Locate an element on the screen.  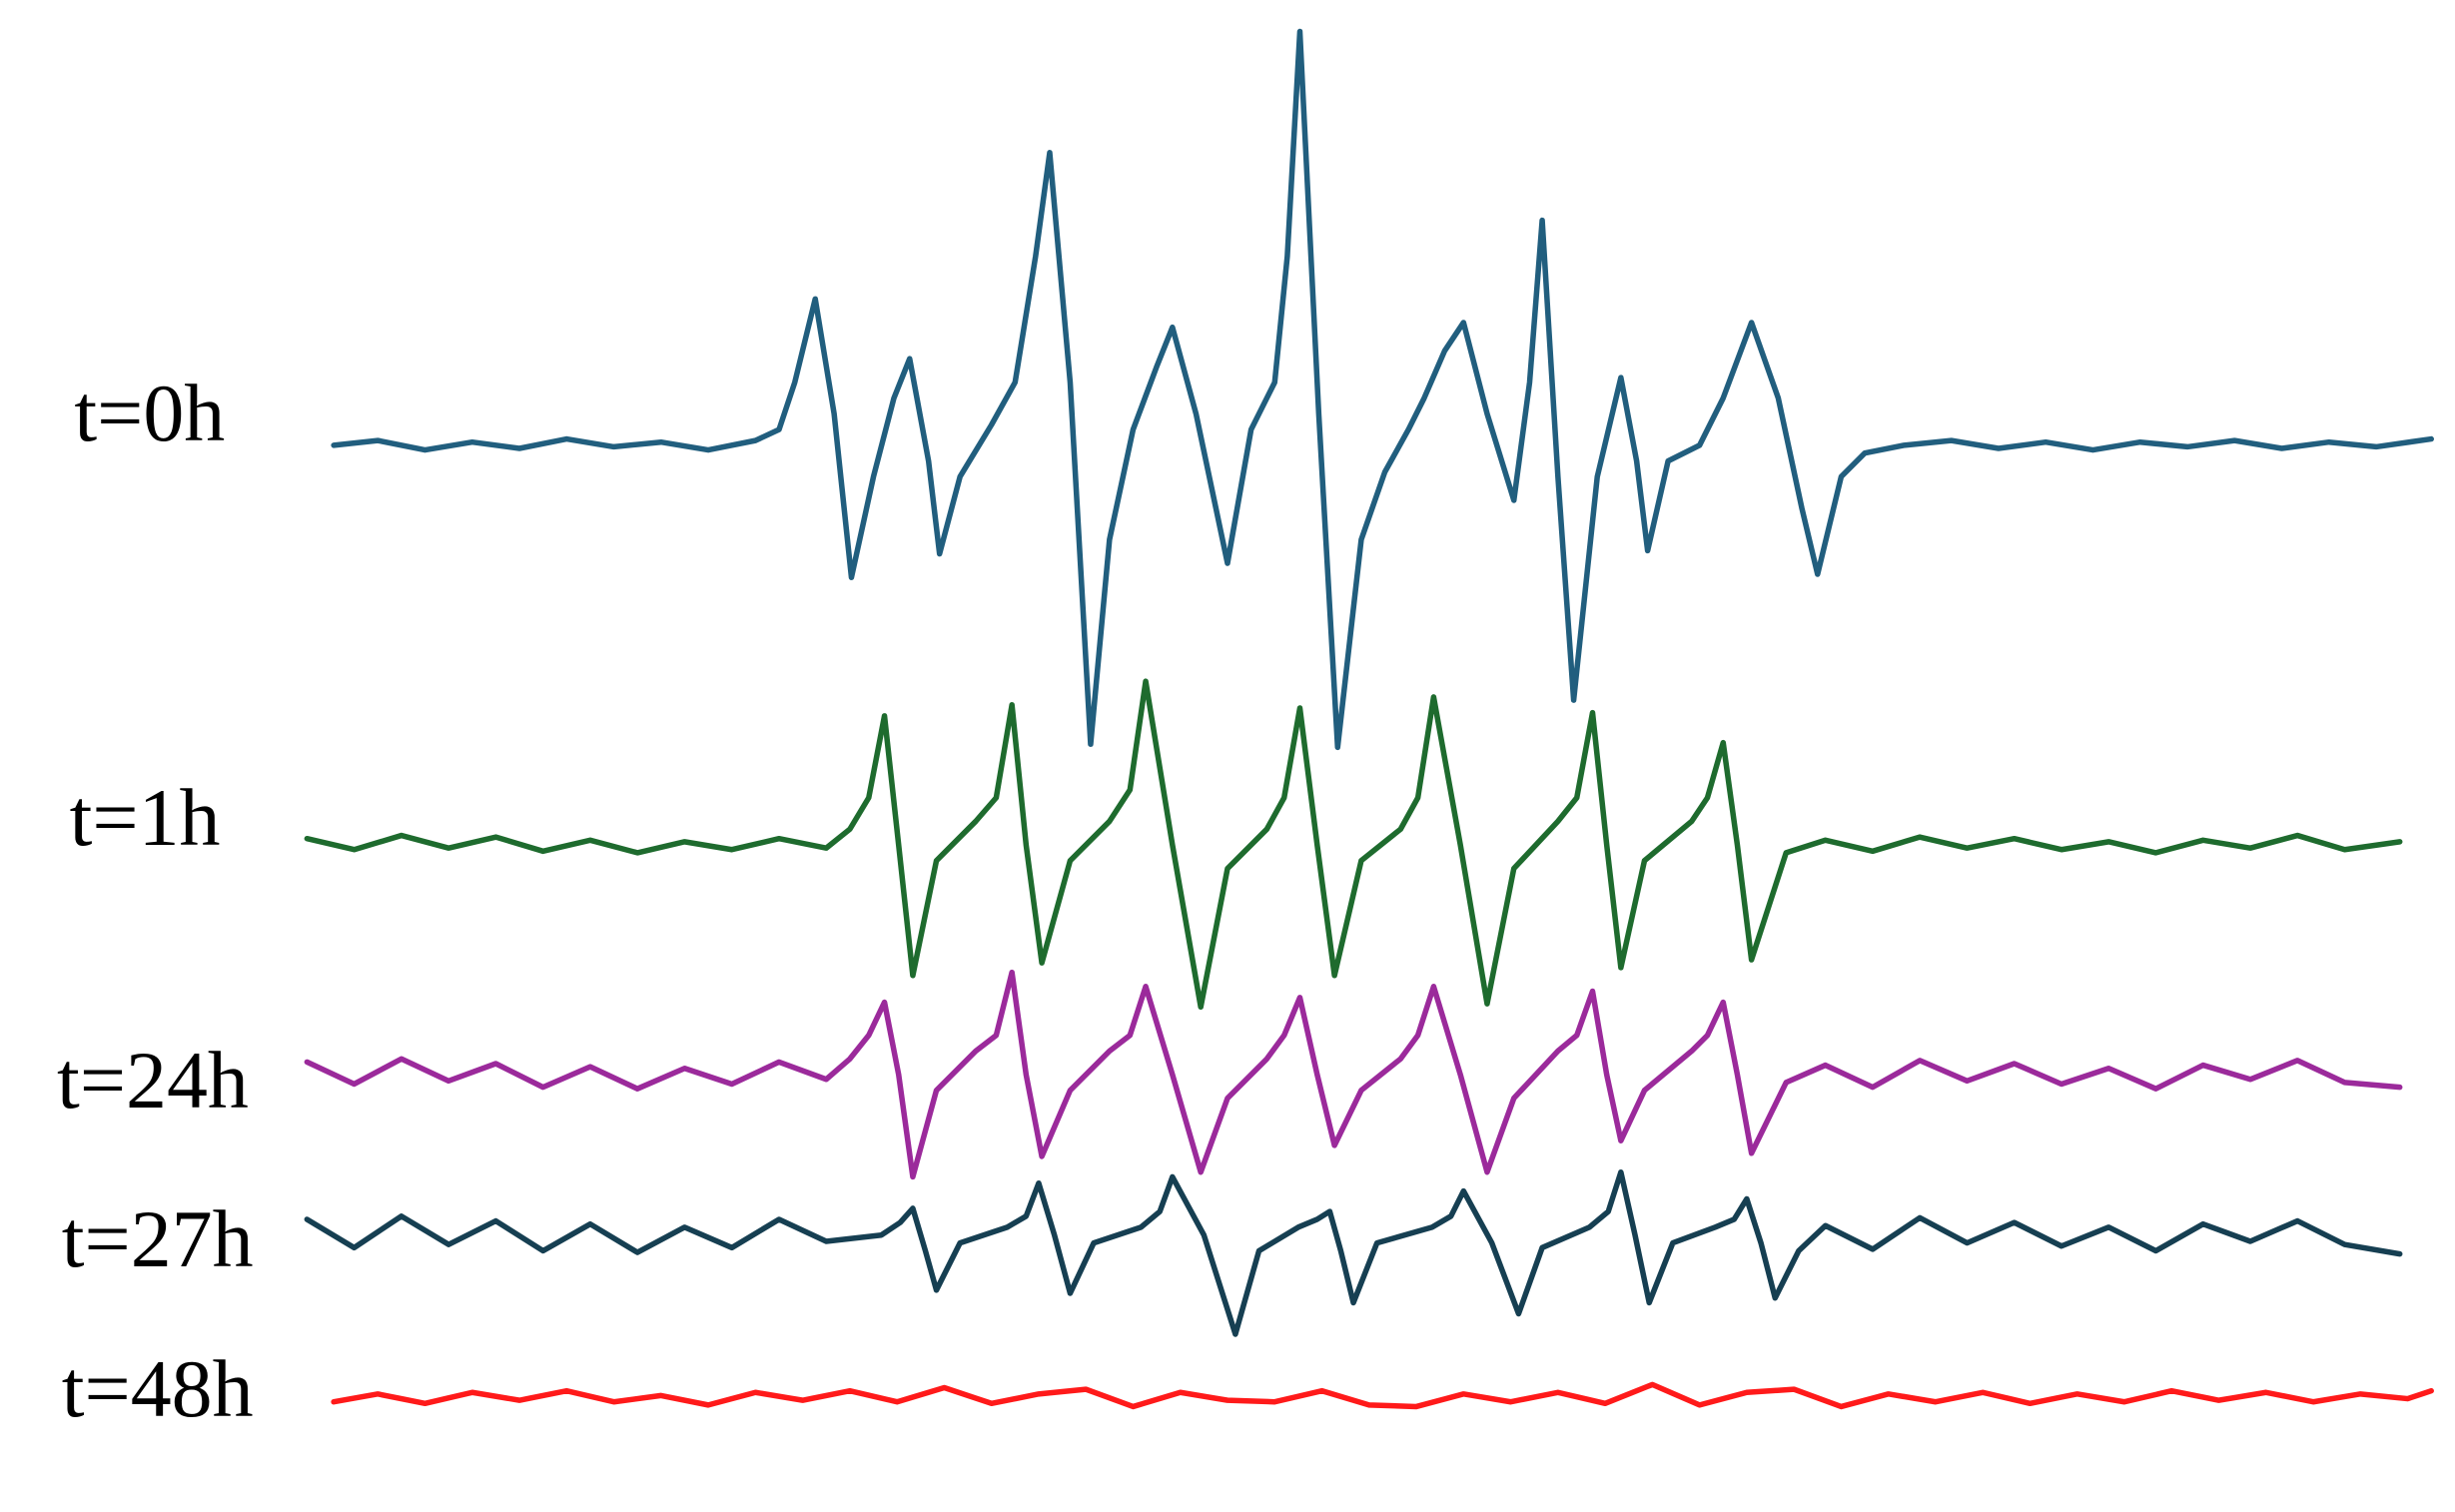
series-label: t=24h is located at coordinates (153, 1080).